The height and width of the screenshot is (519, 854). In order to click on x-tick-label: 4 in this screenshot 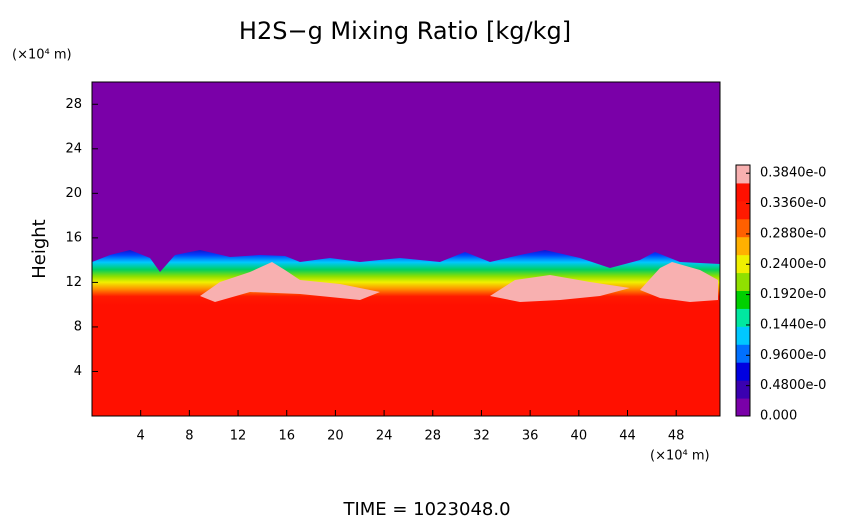, I will do `click(141, 436)`.